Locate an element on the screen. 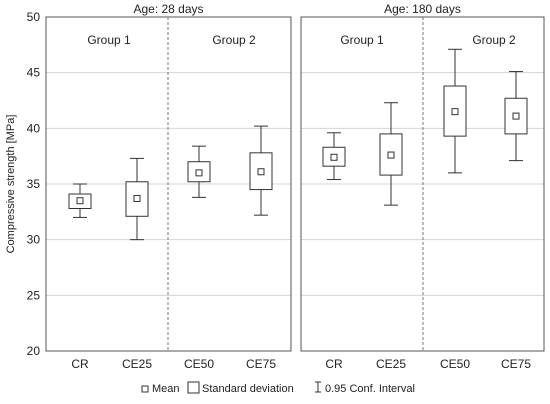 Image resolution: width=550 pixels, height=404 pixels. legend-sd-label: Standard deviation is located at coordinates (248, 389).